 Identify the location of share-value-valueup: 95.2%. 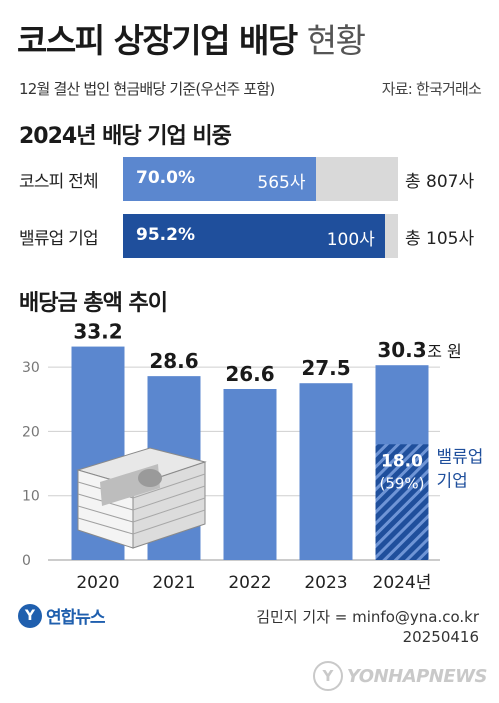
(165, 235).